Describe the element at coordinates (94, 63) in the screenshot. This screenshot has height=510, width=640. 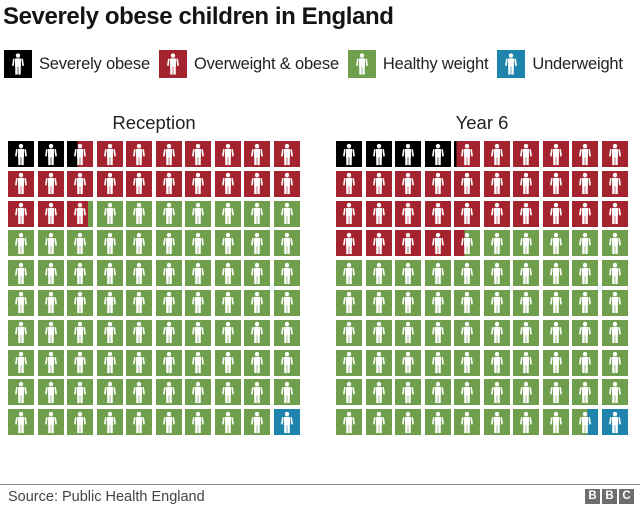
I see `legend-label: Severely obese` at that location.